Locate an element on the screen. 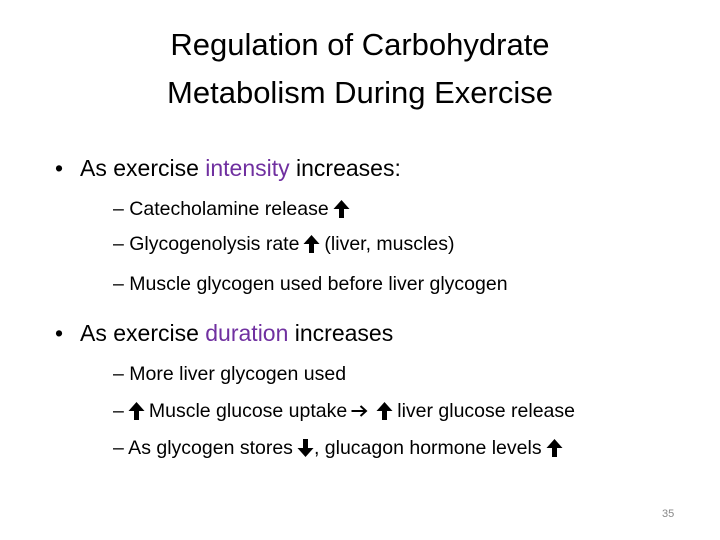 The image size is (720, 540). sub-bullet: – Glycogenolysis rate (liver, muscles) is located at coordinates (283, 244).